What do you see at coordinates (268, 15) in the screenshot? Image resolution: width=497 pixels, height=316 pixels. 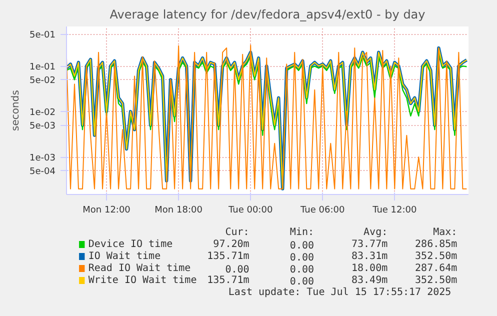 I see `chart-title: Average latency for /dev/fedora_apsv4/ext0 - by day` at bounding box center [268, 15].